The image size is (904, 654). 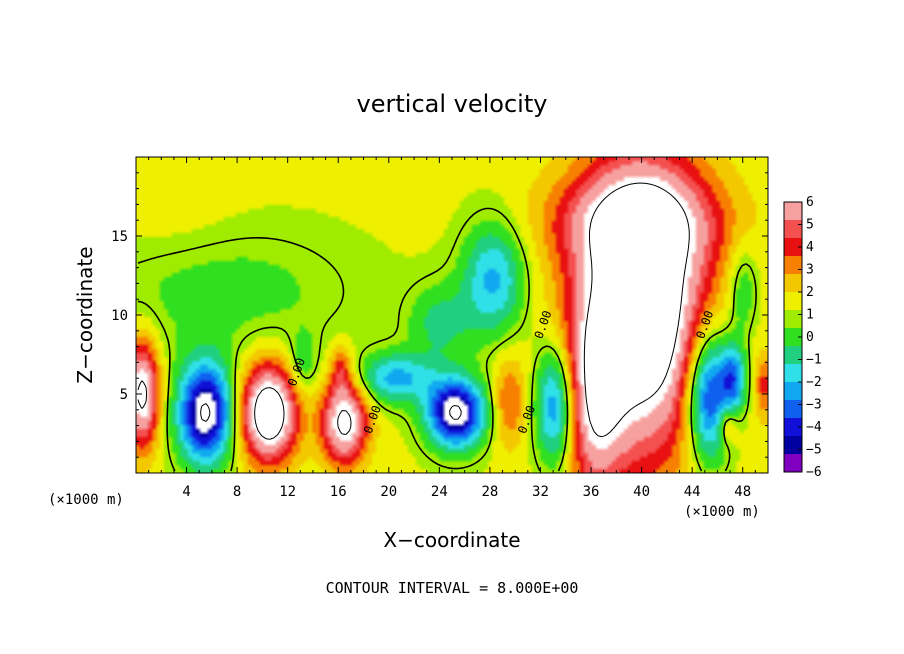 What do you see at coordinates (388, 492) in the screenshot?
I see `x-tick-label: 20` at bounding box center [388, 492].